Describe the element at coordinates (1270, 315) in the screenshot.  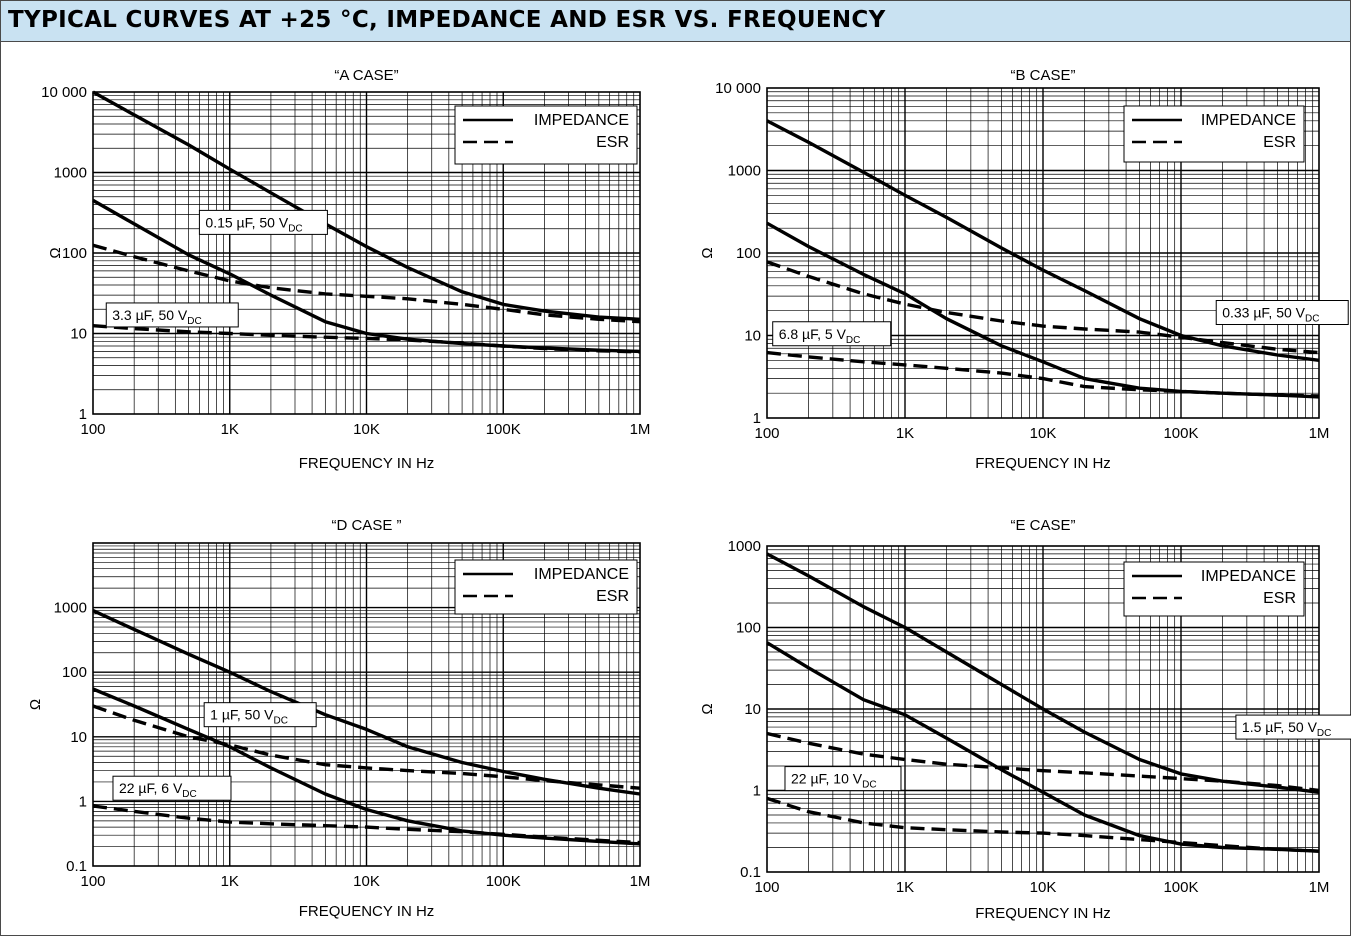
I see `curve-label-text: 0.33 µF, 50 VDC` at that location.